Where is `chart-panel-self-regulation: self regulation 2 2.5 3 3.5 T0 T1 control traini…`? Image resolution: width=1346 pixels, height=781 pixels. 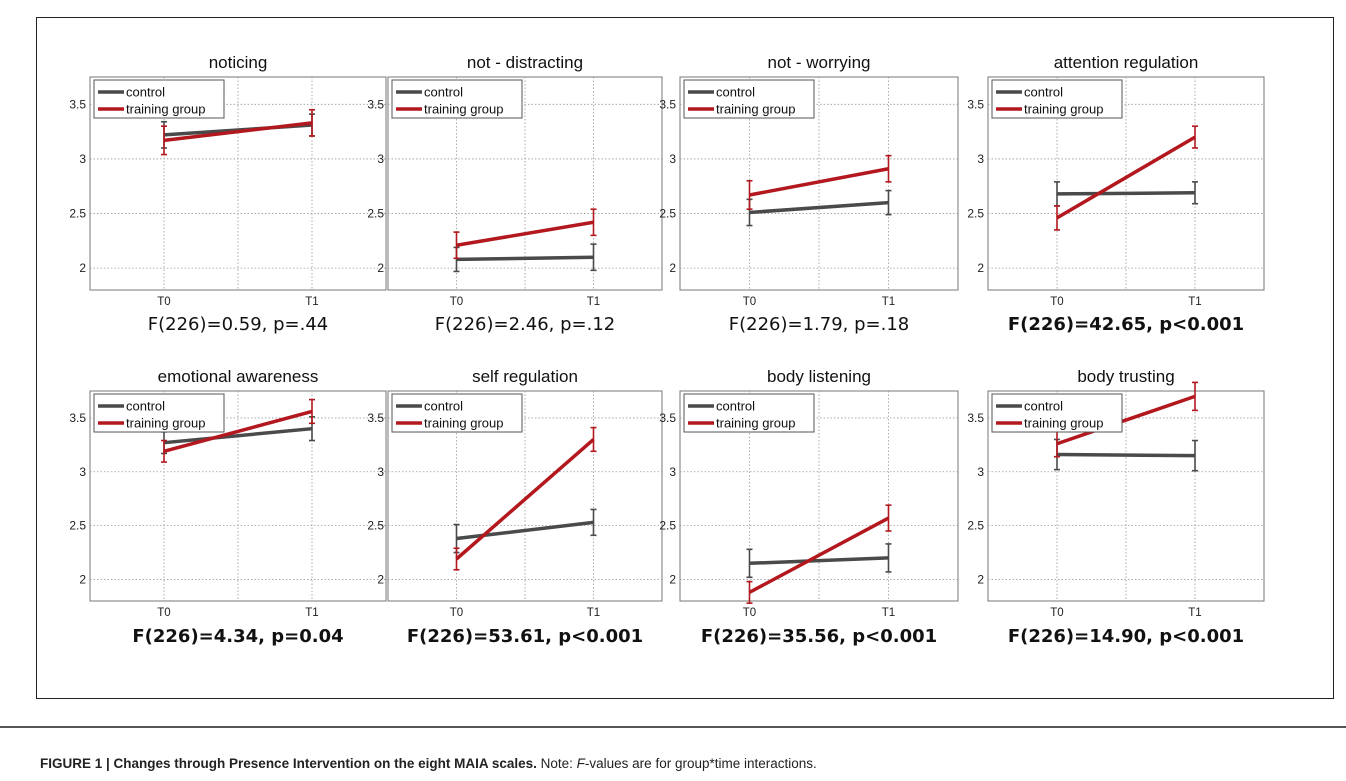
chart-panel-self-regulation: self regulation 2 2.5 3 3.5 T0 T1 control traini… is located at coordinates (515, 507).